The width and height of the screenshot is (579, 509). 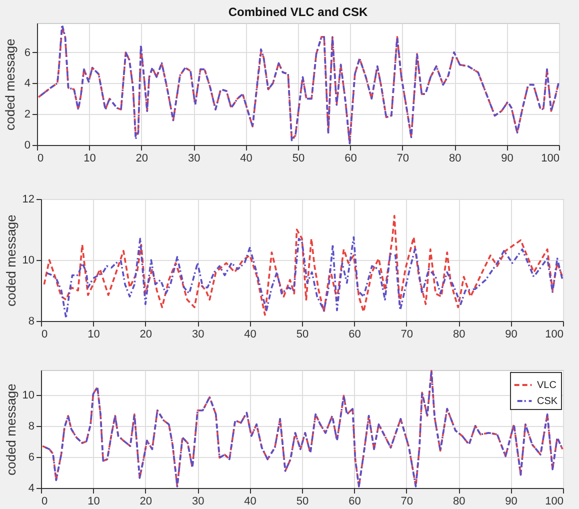 I want to click on legend-label: VLC, so click(x=546, y=385).